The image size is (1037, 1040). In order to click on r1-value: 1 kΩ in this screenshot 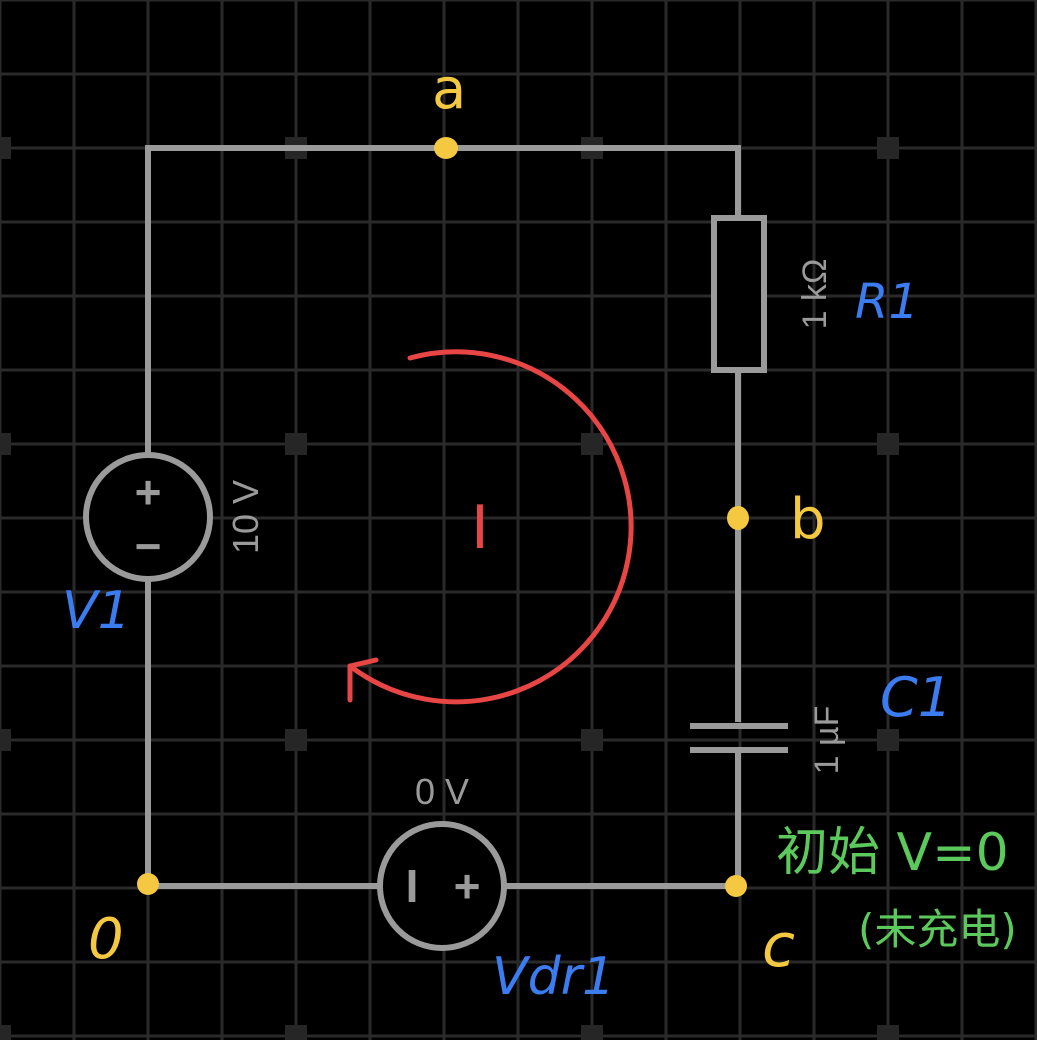, I will do `click(815, 294)`.